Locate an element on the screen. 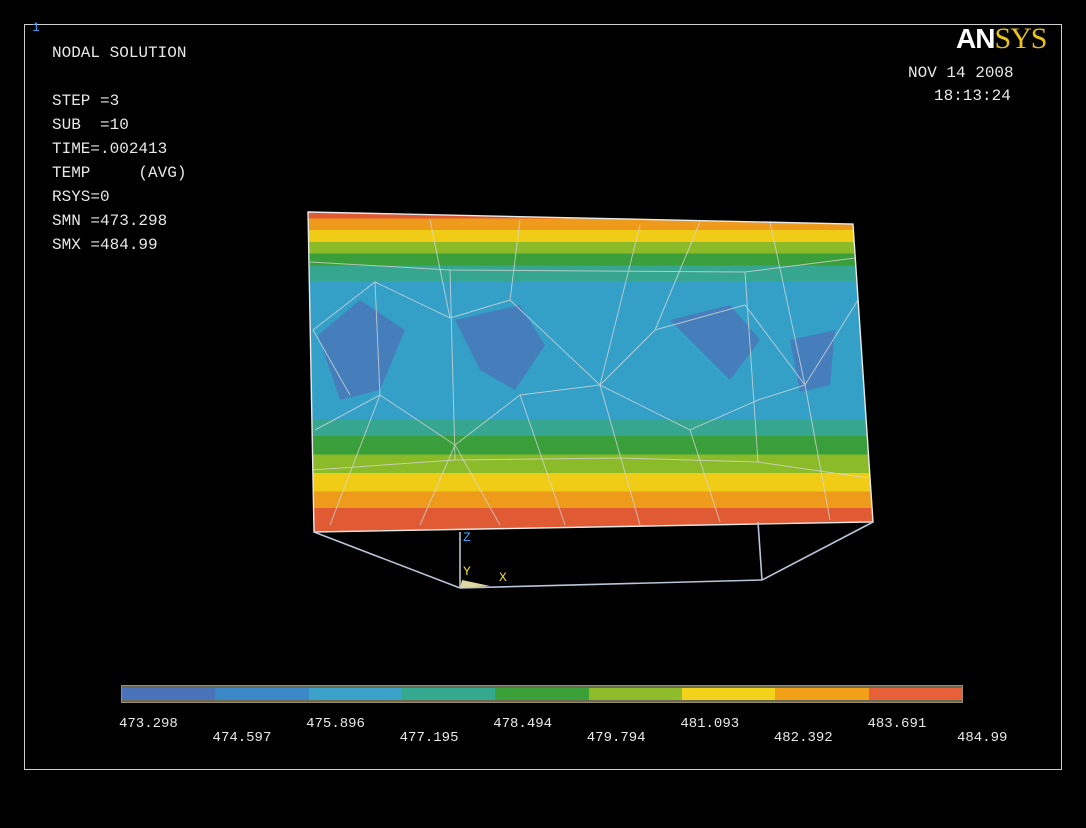 This screenshot has width=1086, height=828. legend-value-1: 474.597 is located at coordinates (242, 738).